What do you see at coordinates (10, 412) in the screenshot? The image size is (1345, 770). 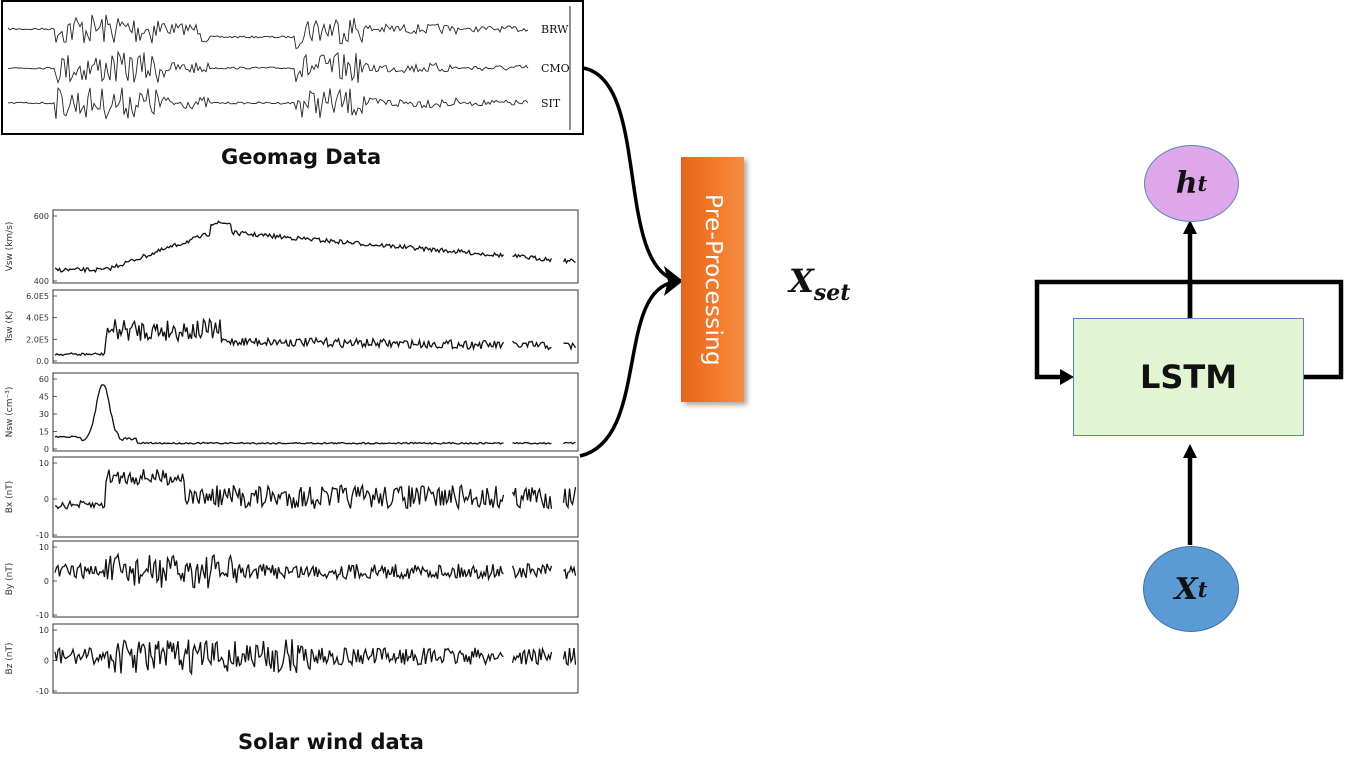 I see `solar-panel-ylabel: Nsw (cm⁻³)` at bounding box center [10, 412].